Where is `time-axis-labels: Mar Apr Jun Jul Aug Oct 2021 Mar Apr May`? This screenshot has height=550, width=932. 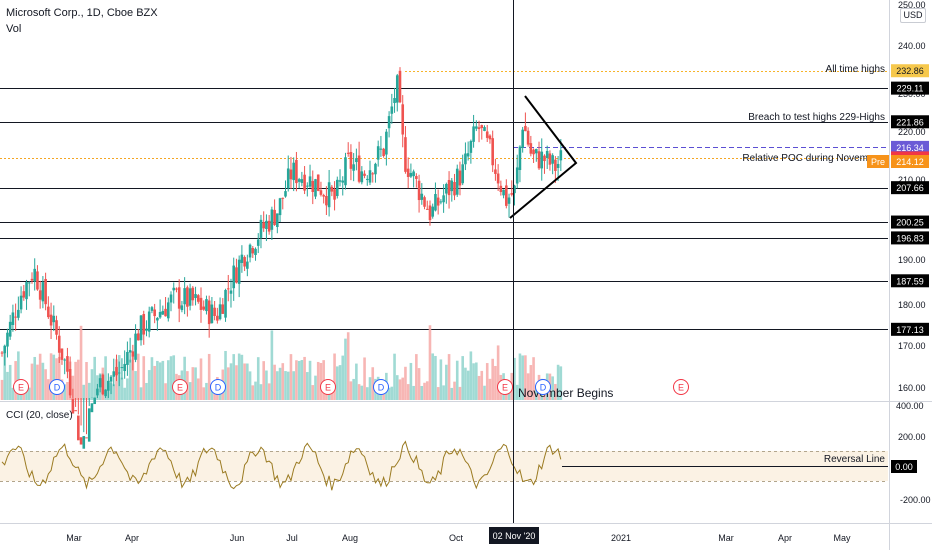 time-axis-labels: Mar Apr Jun Jul Aug Oct 2021 Mar Apr May is located at coordinates (458, 538).